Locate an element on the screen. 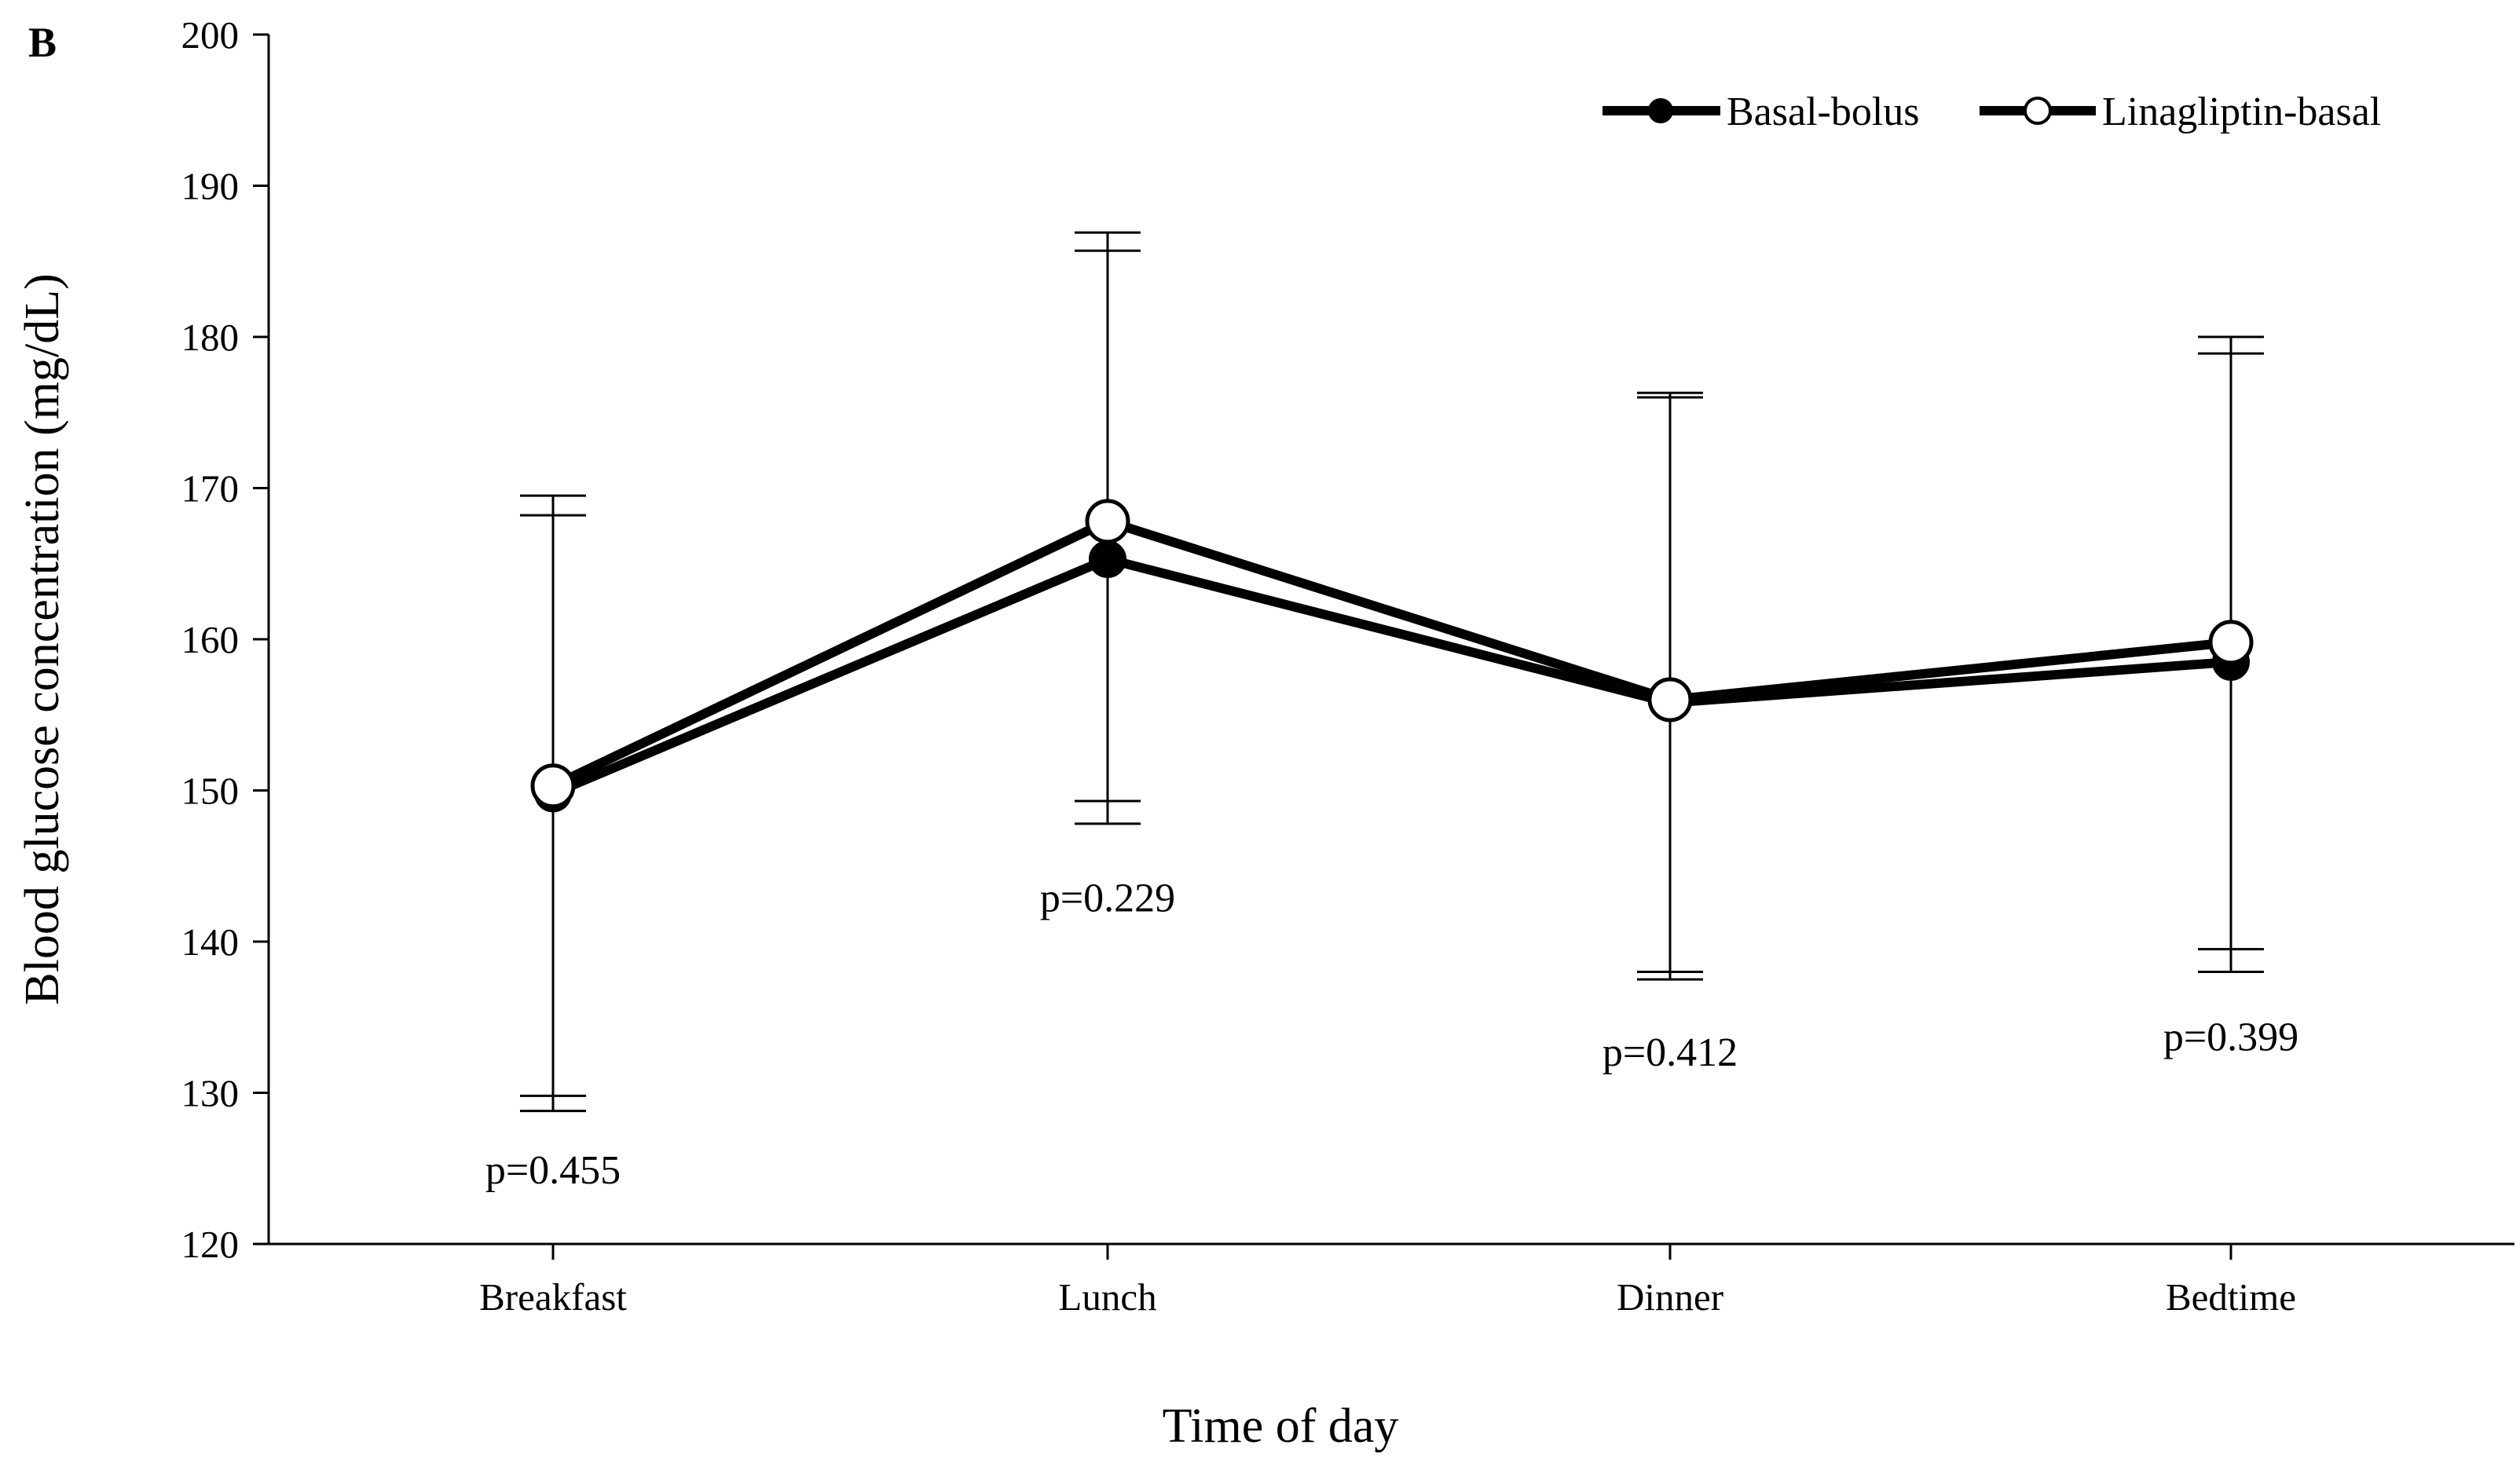 The height and width of the screenshot is (1467, 2520). x-tick-label: Bedtime is located at coordinates (2231, 1297).